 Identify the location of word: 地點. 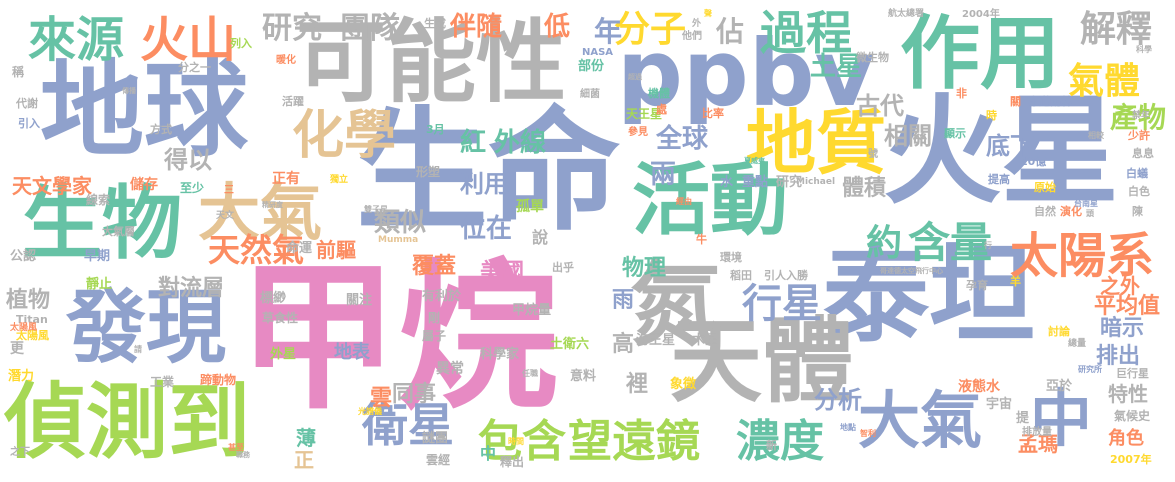
(848, 427).